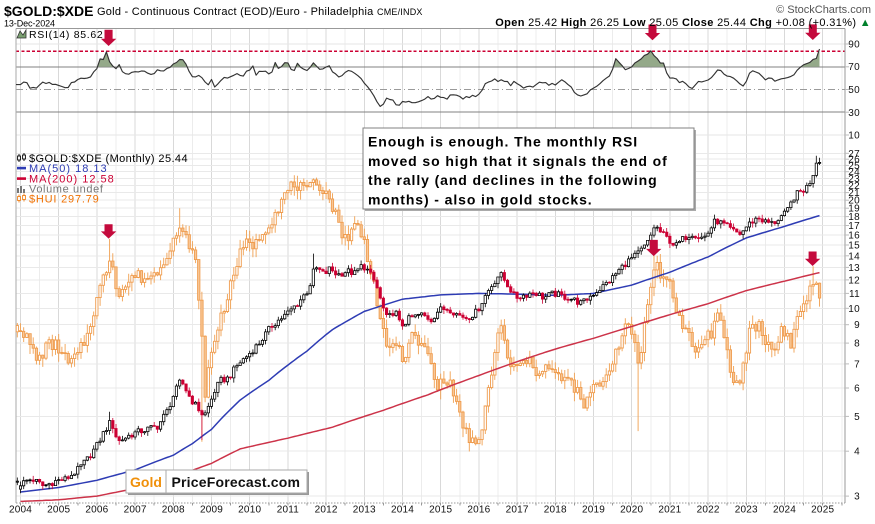  I want to click on svg-text: 22, so click(854, 186).